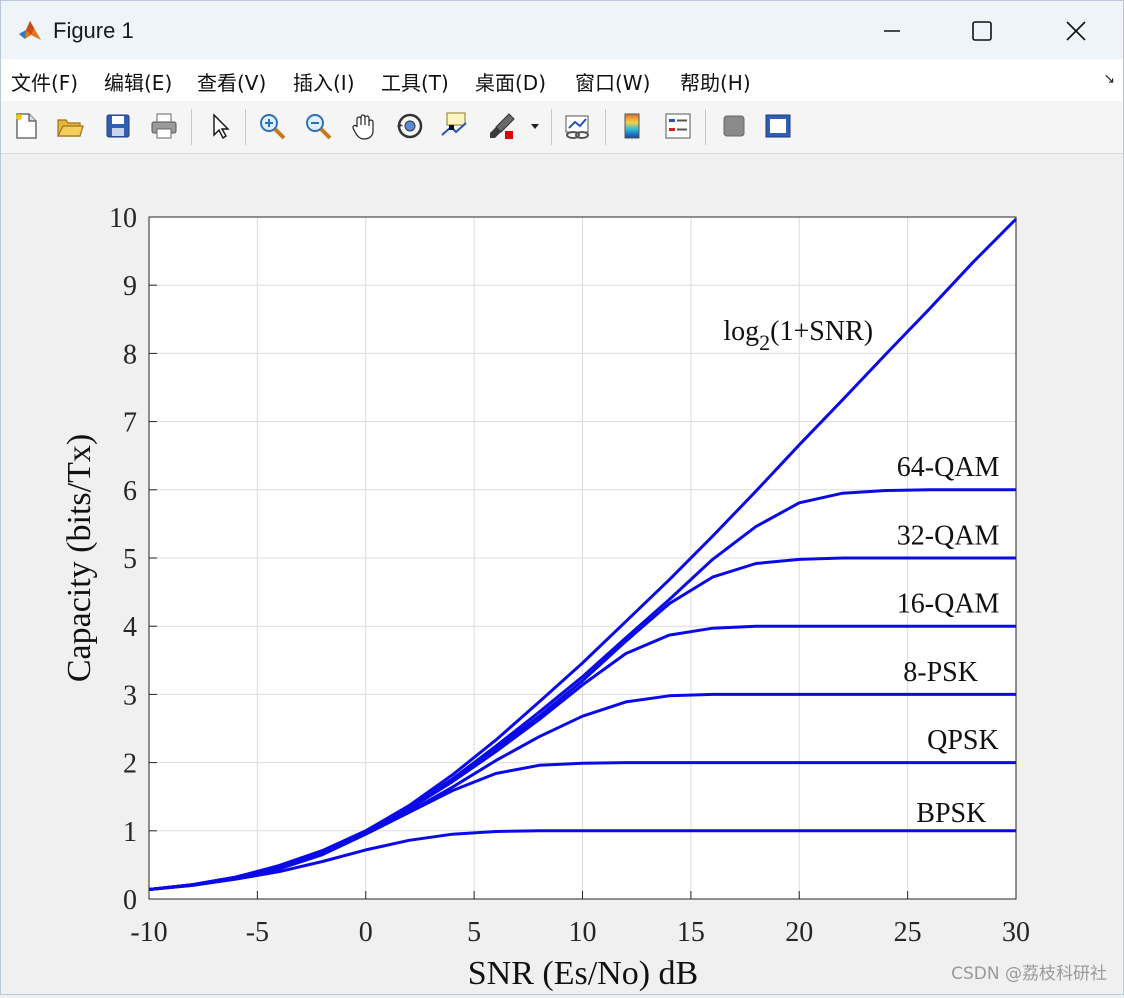 This screenshot has width=1124, height=998. What do you see at coordinates (799, 932) in the screenshot?
I see `x-tick-label: 20` at bounding box center [799, 932].